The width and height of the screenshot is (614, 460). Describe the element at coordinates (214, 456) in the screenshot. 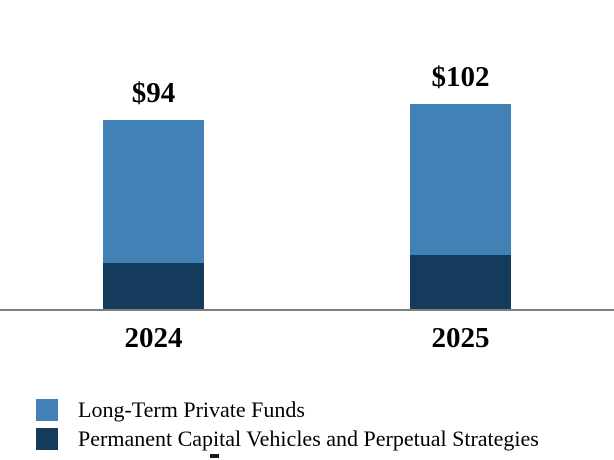

I see `cutoff-text-artifact` at that location.